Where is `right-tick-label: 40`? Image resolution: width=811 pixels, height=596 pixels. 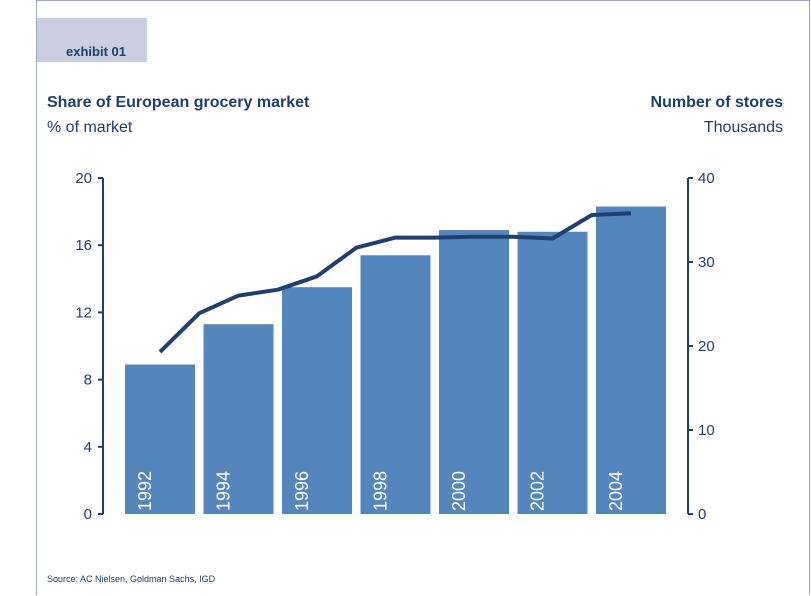
right-tick-label: 40 is located at coordinates (706, 178).